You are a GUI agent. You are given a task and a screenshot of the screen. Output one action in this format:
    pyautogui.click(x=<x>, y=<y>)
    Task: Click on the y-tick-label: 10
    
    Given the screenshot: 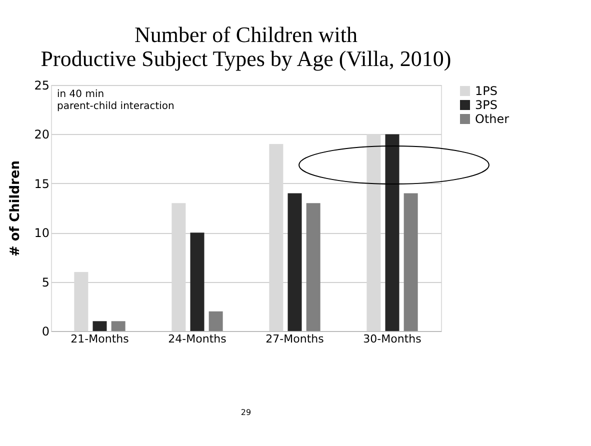 What is the action you would take?
    pyautogui.click(x=42, y=233)
    